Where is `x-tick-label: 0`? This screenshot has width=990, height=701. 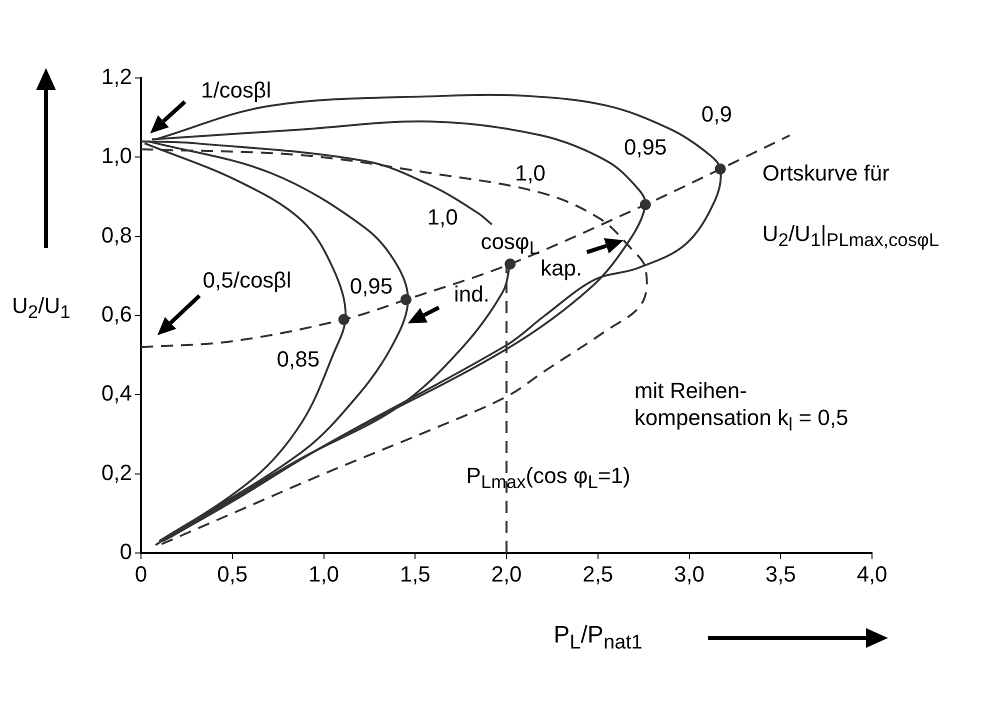 x-tick-label: 0 is located at coordinates (141, 573).